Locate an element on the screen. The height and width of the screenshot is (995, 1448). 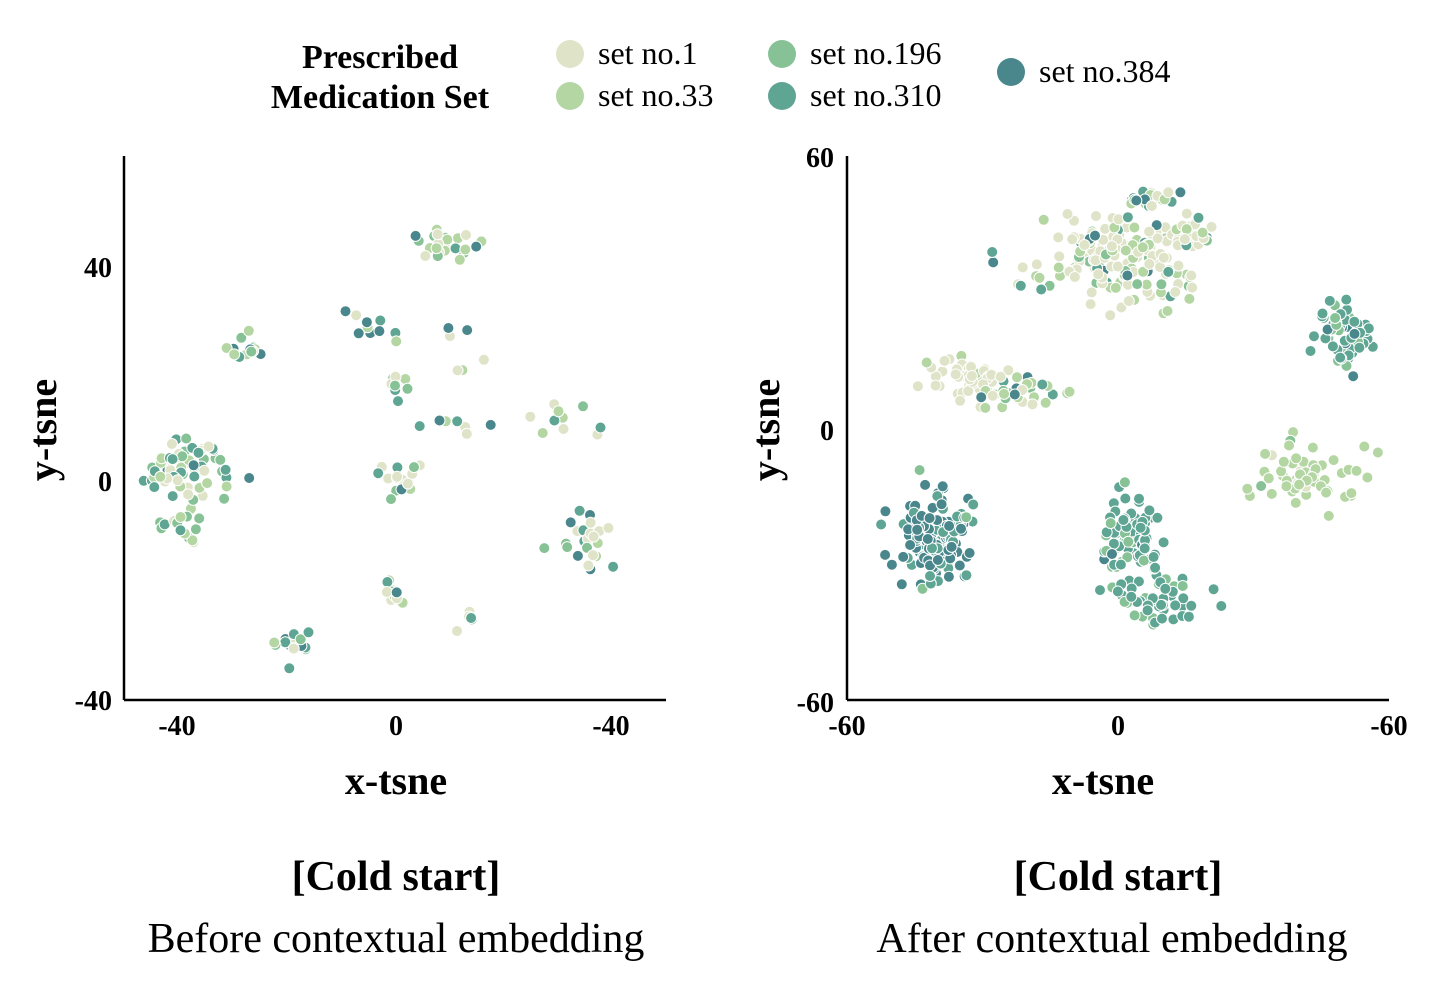
left-x-tick-right: -40 is located at coordinates (610, 726).